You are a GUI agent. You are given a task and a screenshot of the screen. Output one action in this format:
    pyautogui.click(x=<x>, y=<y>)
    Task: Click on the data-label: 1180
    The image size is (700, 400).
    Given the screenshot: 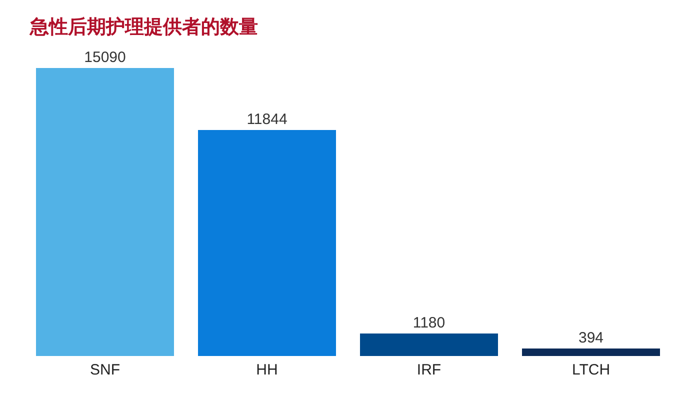 What is the action you would take?
    pyautogui.click(x=429, y=323)
    